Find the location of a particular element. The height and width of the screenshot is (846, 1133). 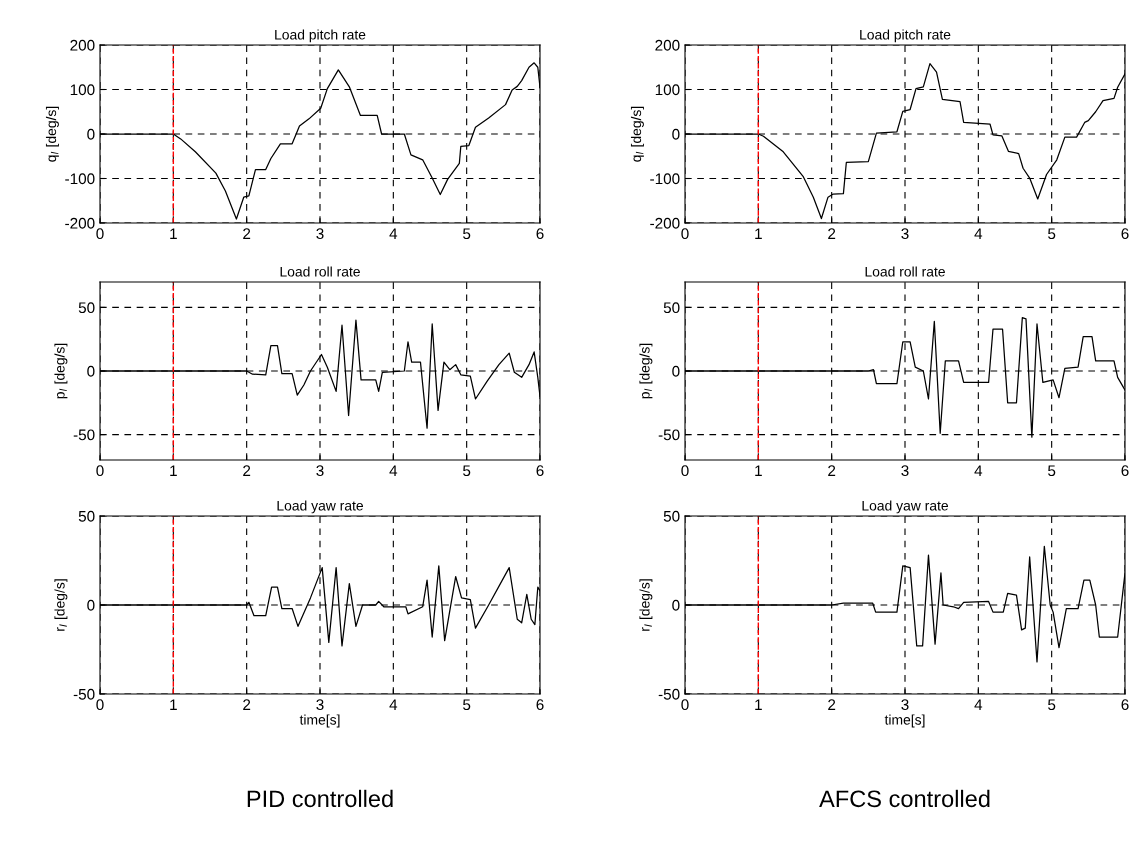

text: AFCS controlled is located at coordinates (904, 798).